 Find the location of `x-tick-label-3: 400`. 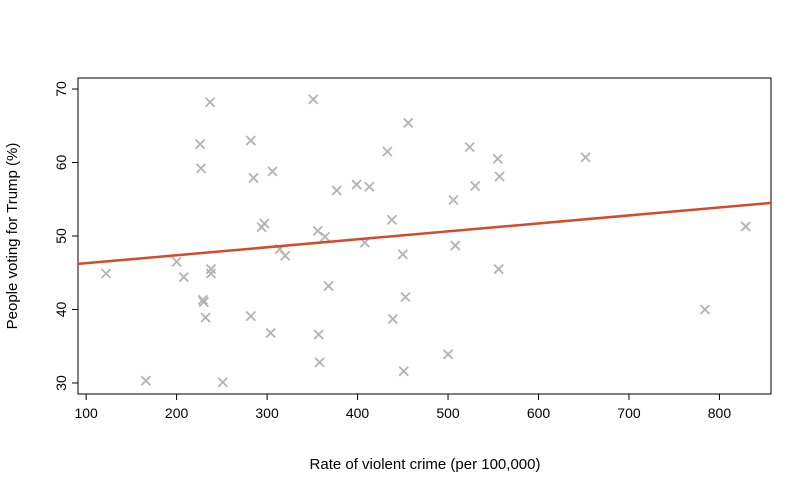

x-tick-label-3: 400 is located at coordinates (358, 413).